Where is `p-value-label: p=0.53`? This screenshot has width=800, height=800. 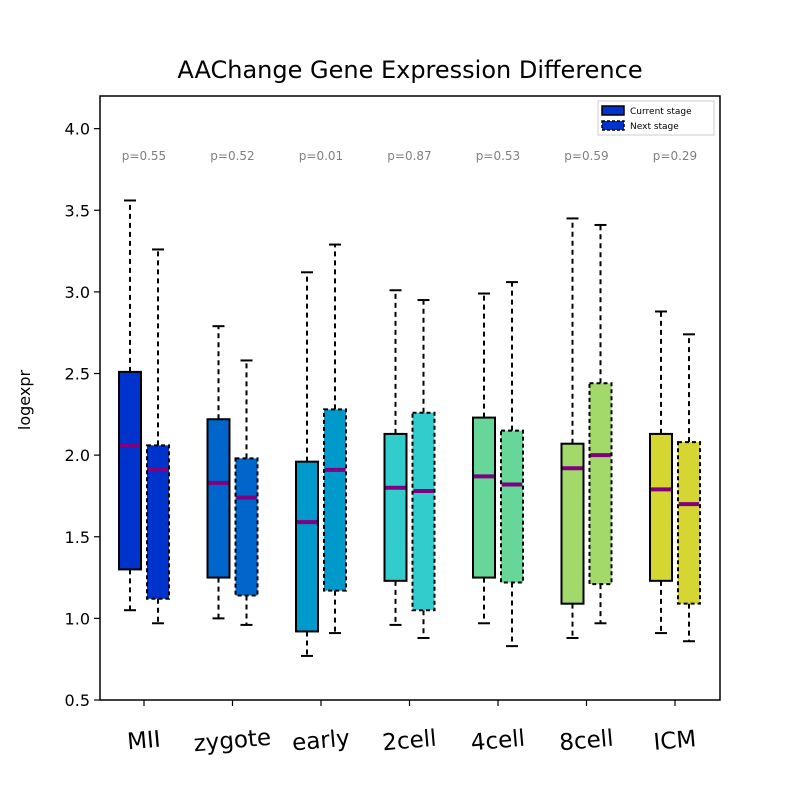
p-value-label: p=0.53 is located at coordinates (498, 156).